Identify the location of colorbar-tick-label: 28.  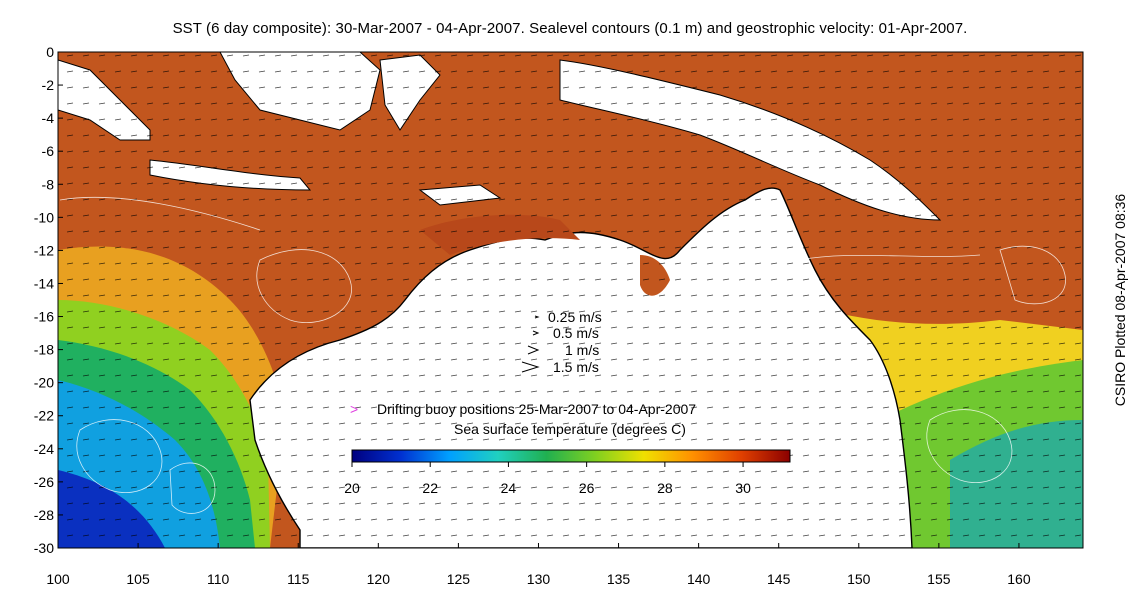
(665, 488).